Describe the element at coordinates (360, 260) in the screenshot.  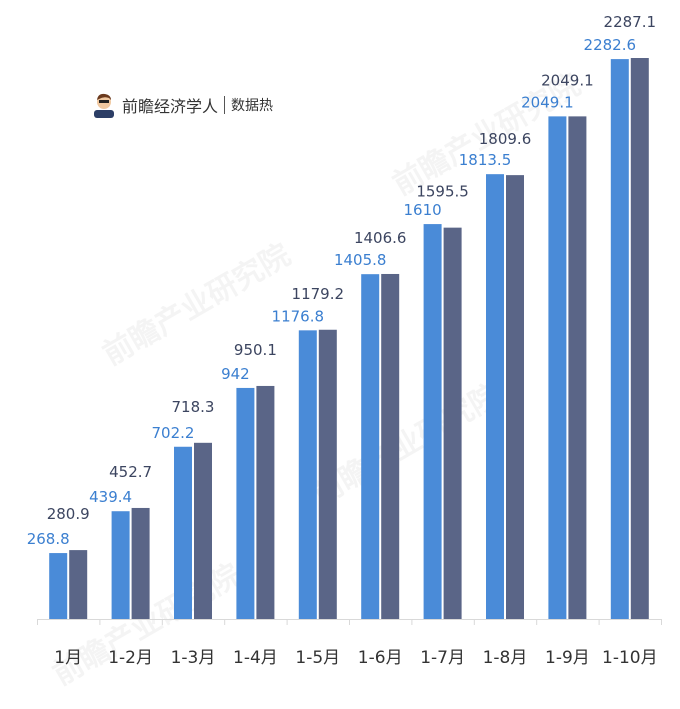
I see `data-label-series1: 1405.8` at that location.